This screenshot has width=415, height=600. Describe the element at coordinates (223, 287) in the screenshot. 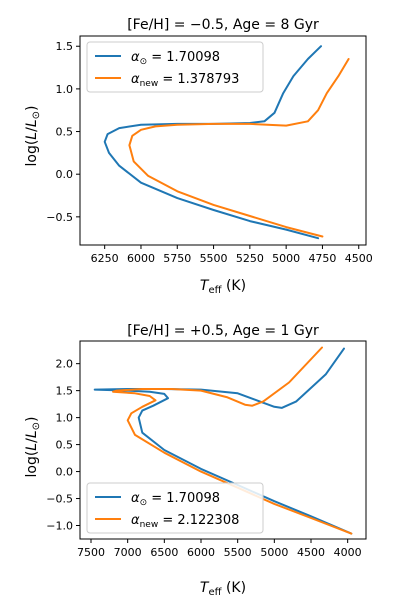

I see `top-x-axis-label: Teff (K)` at that location.